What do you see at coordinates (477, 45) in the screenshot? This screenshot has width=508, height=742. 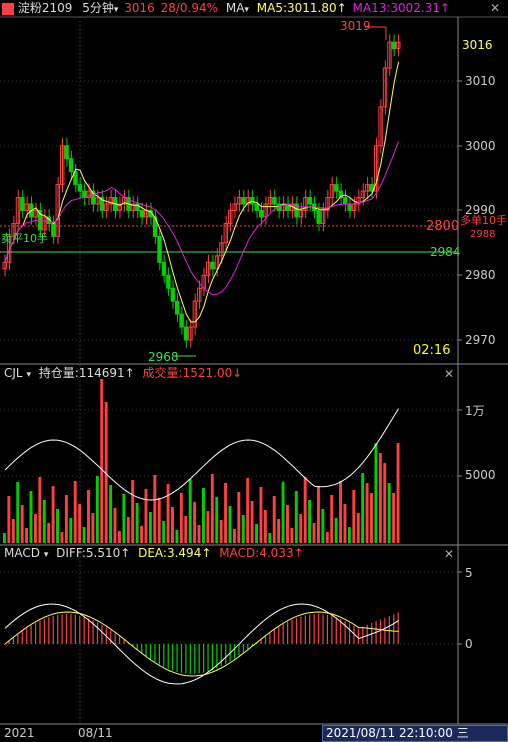 I see `last-price-axis-label: 3016` at bounding box center [477, 45].